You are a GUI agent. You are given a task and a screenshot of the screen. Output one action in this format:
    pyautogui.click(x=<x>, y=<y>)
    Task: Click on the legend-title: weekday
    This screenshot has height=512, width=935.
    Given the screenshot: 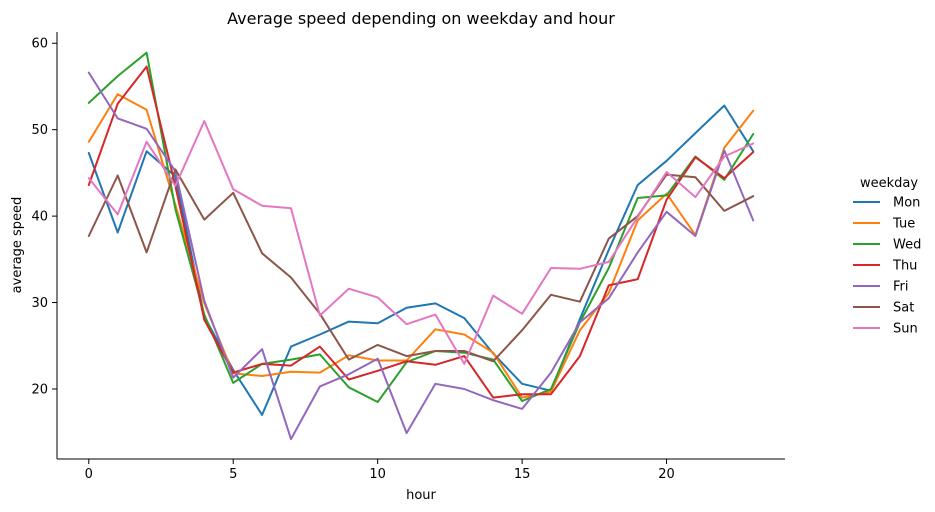 What is the action you would take?
    pyautogui.click(x=889, y=183)
    